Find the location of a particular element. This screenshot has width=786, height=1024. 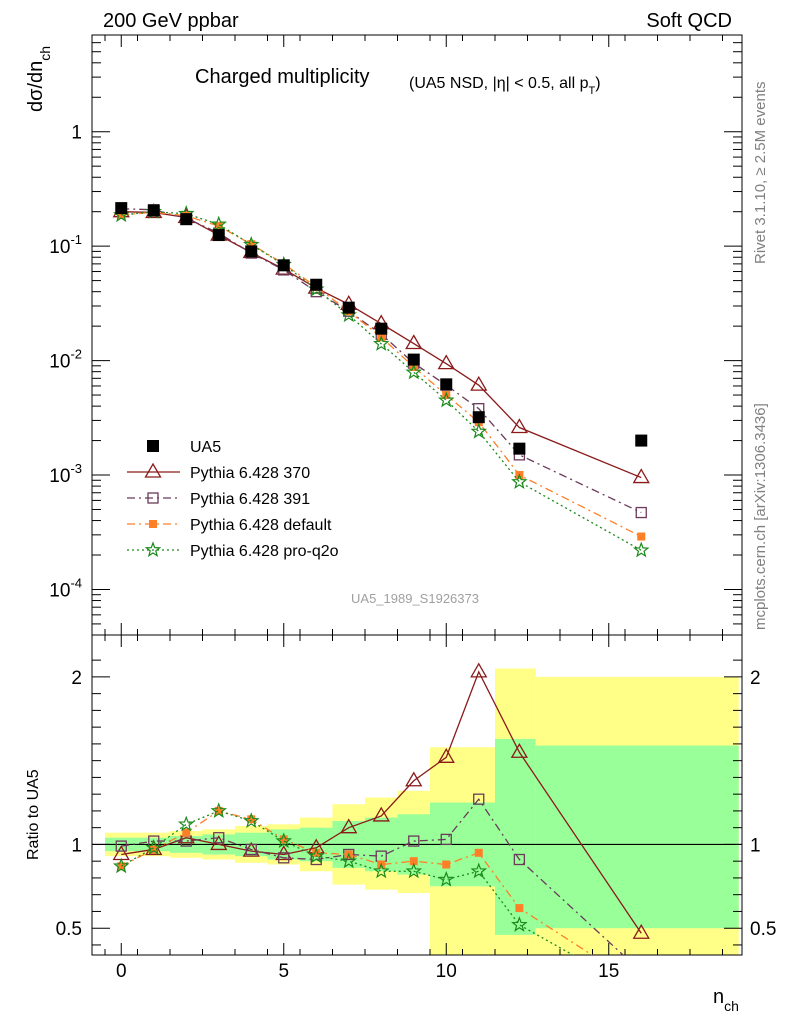

x-axis-label: nch is located at coordinates (726, 1000).